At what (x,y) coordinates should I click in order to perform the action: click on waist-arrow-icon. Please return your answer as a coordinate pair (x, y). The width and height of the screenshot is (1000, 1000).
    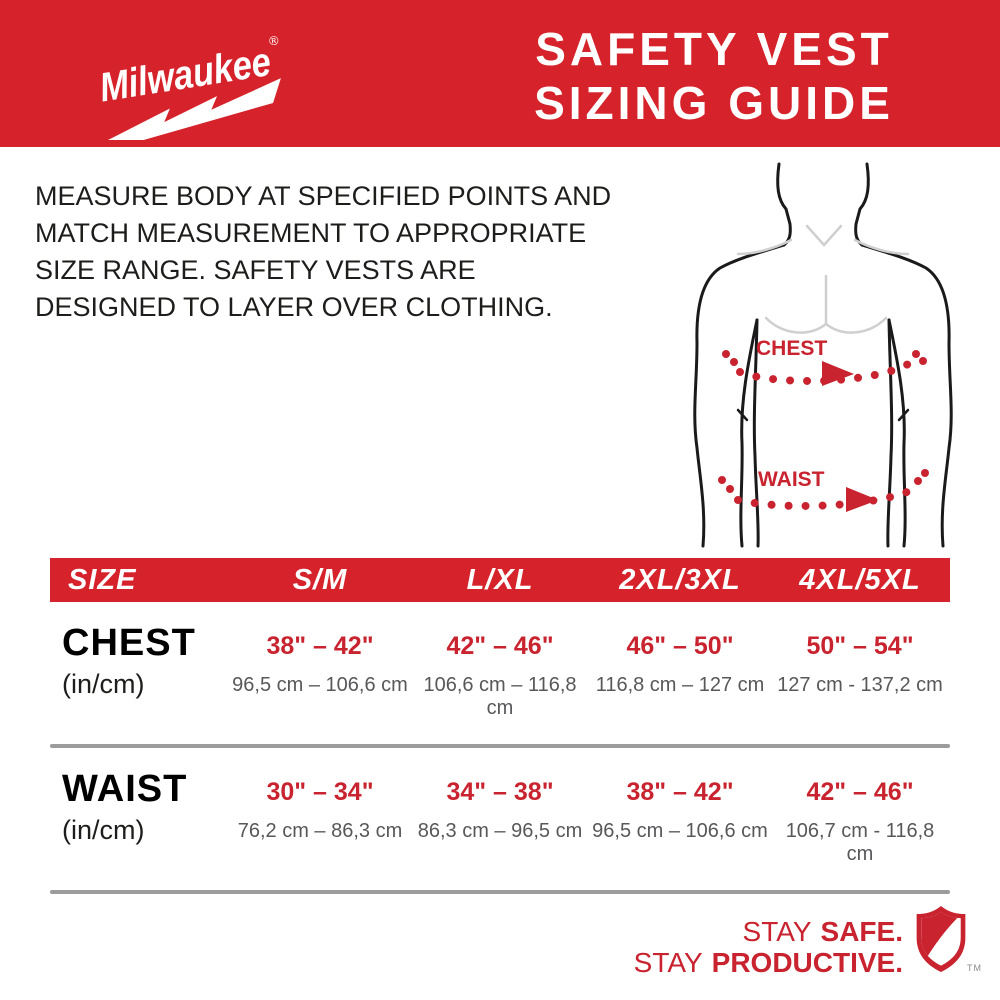
    Looking at the image, I should click on (862, 499).